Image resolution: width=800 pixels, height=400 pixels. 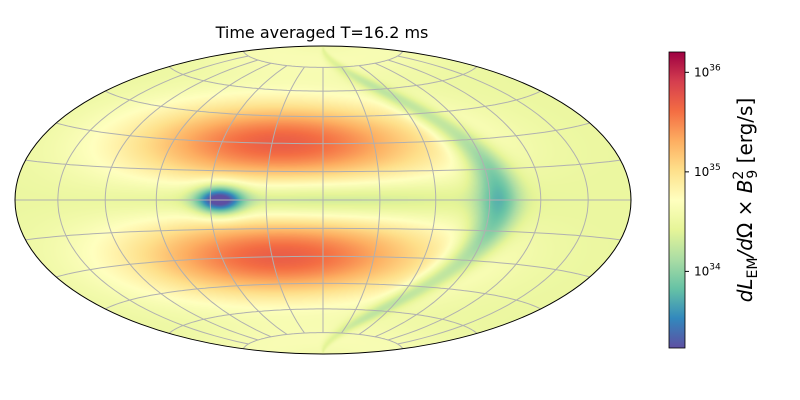 What do you see at coordinates (707, 71) in the screenshot?
I see `colorbar-tick-label: 1036` at bounding box center [707, 71].